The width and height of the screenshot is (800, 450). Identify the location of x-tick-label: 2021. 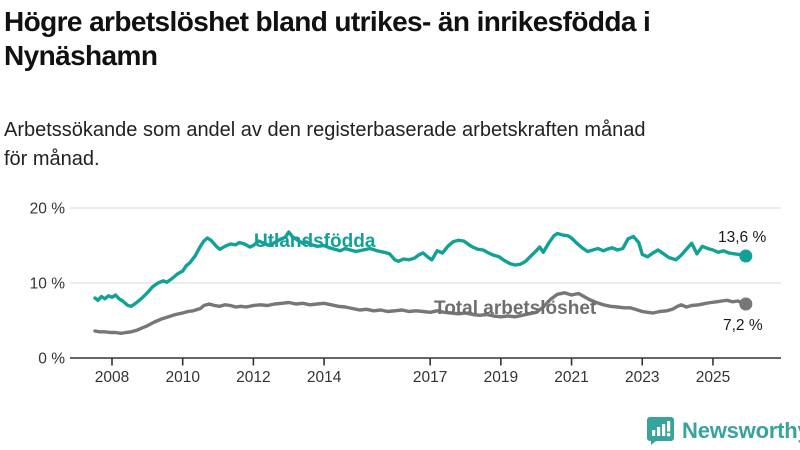
(571, 377).